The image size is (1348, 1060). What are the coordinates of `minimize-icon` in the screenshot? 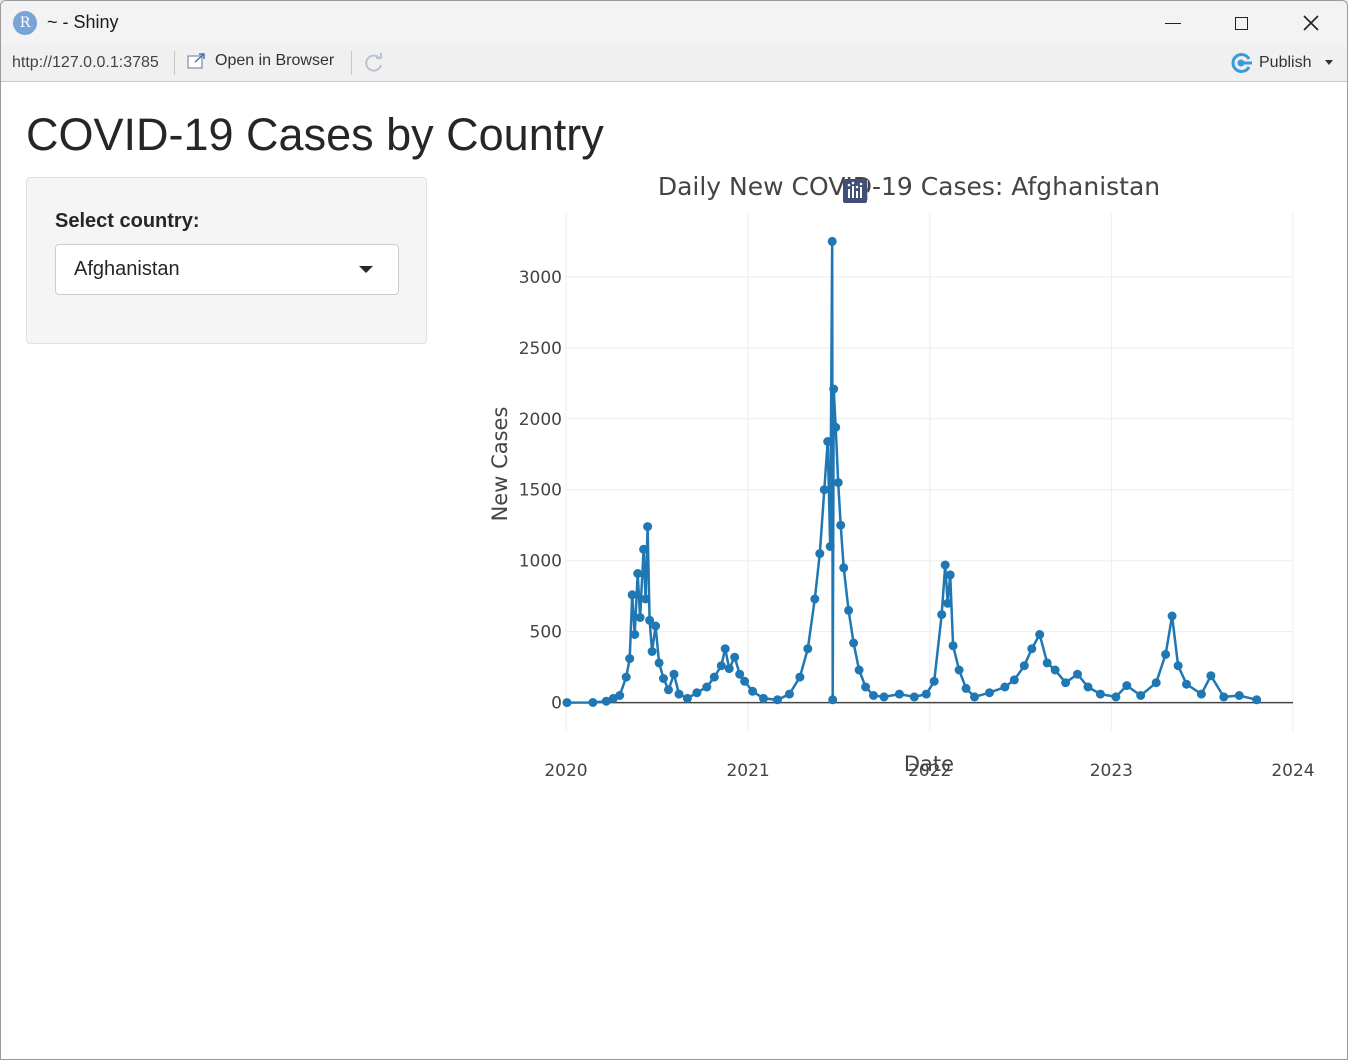 It's located at (1173, 23).